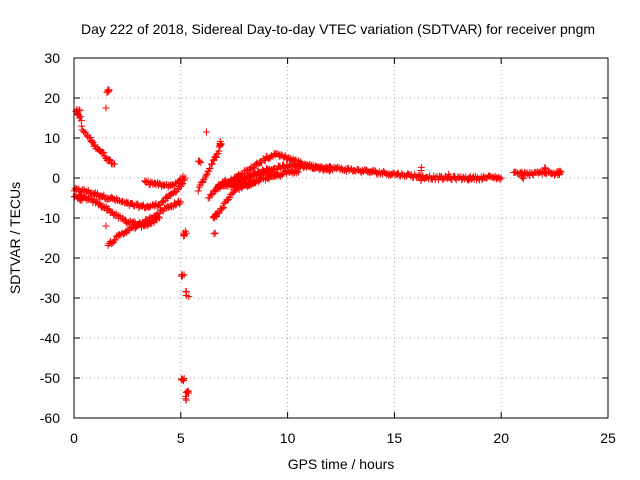 The image size is (640, 480). I want to click on y-tick-label: -50, so click(50, 378).